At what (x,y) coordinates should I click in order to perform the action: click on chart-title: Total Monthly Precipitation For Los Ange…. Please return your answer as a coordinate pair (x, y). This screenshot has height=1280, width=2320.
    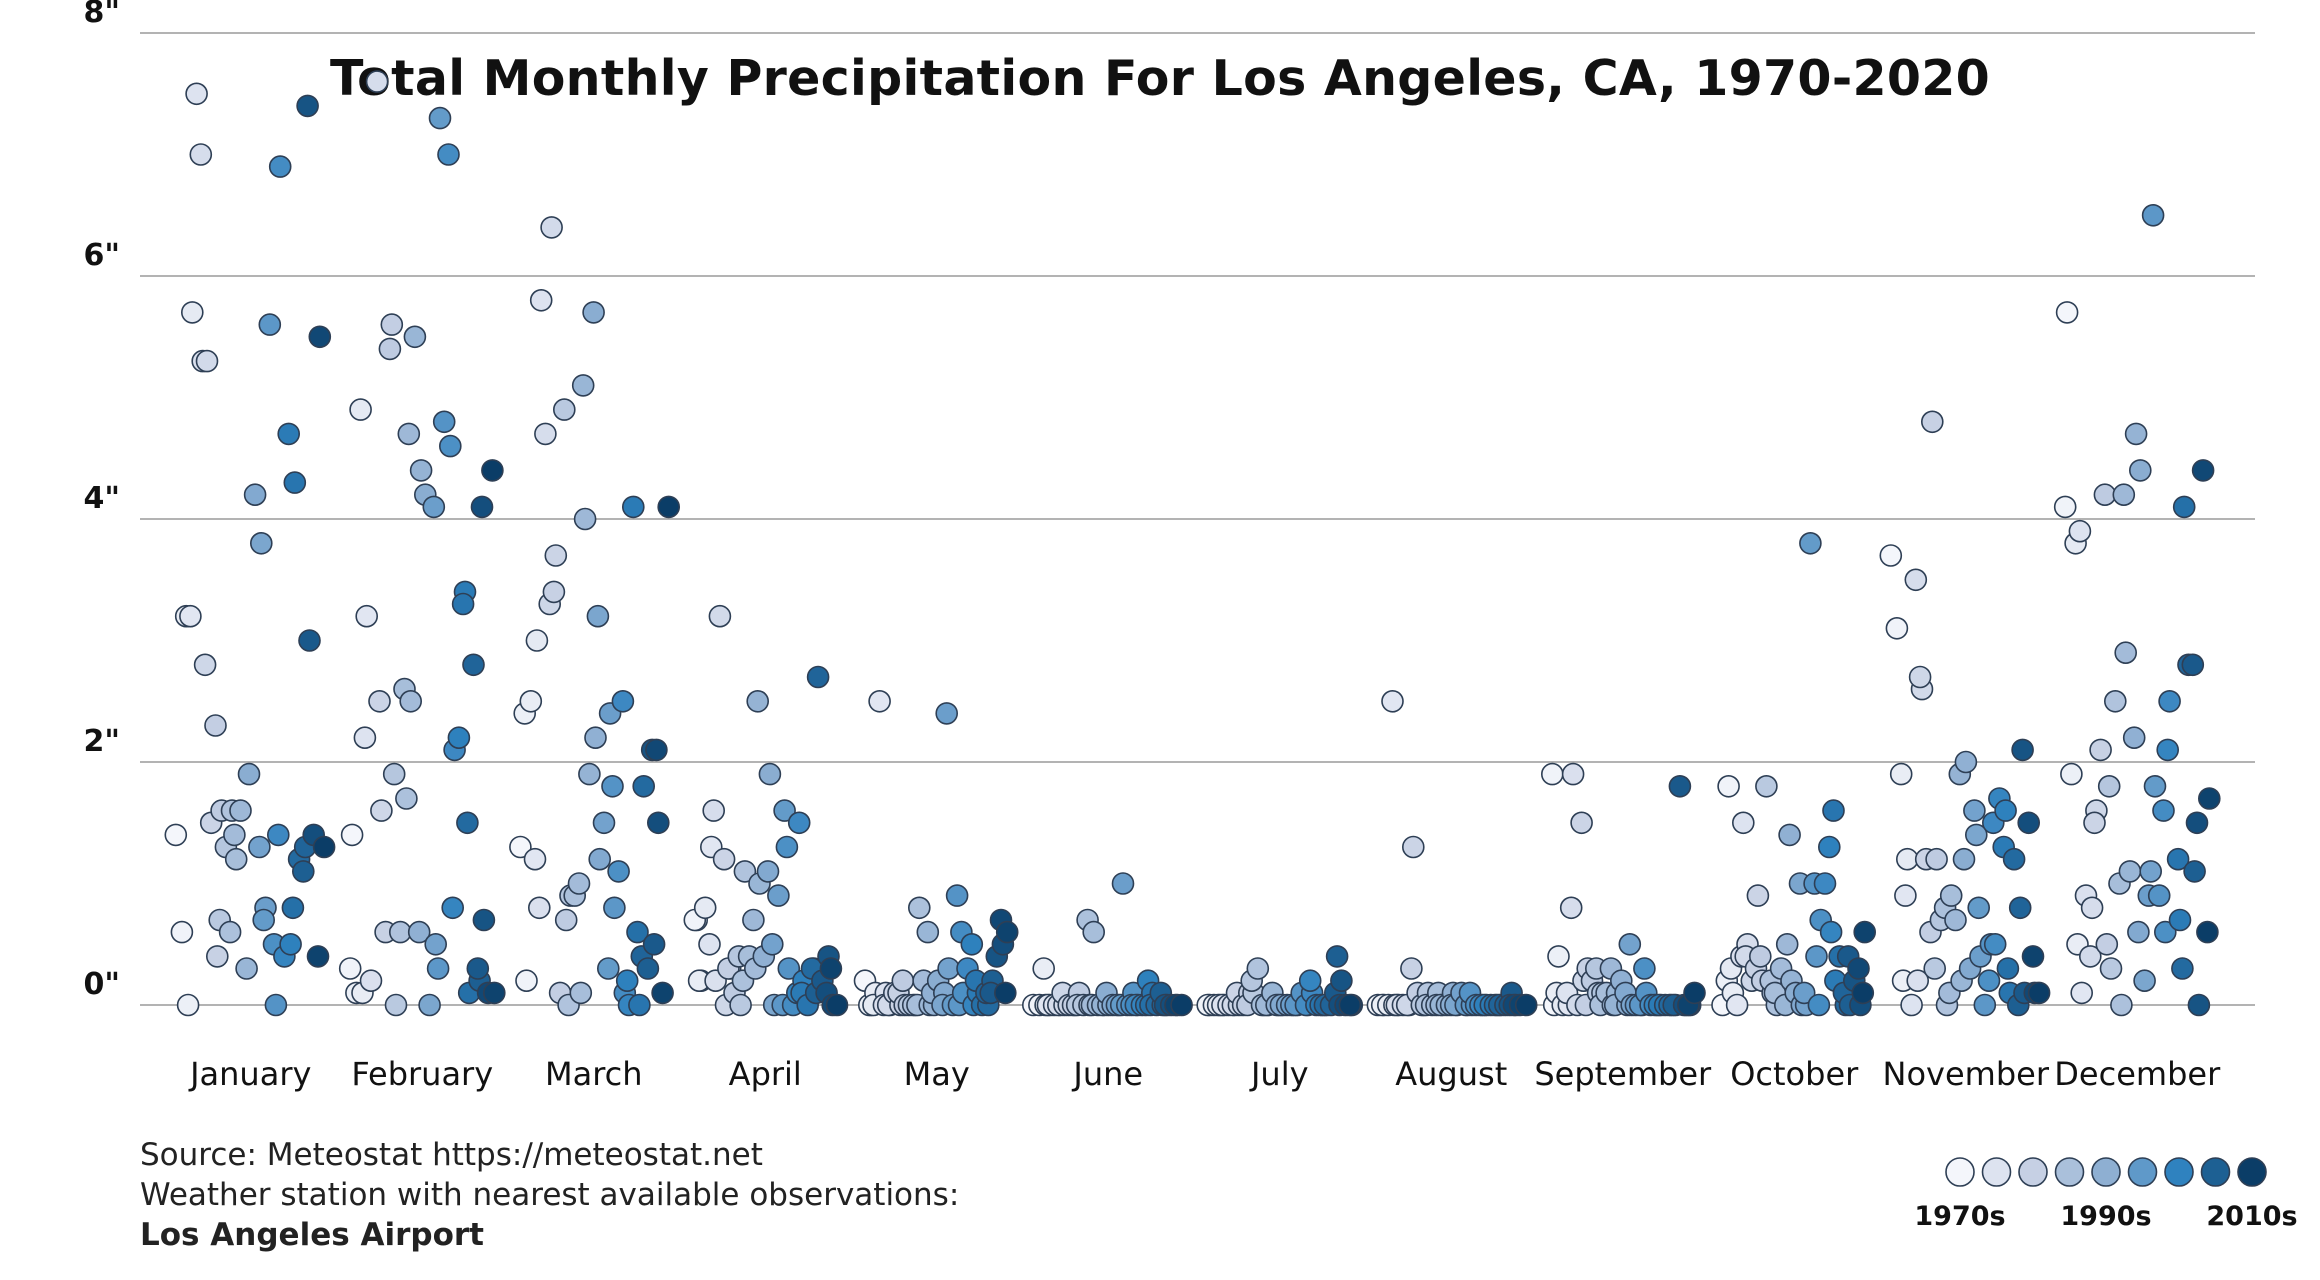
    Looking at the image, I should click on (1160, 78).